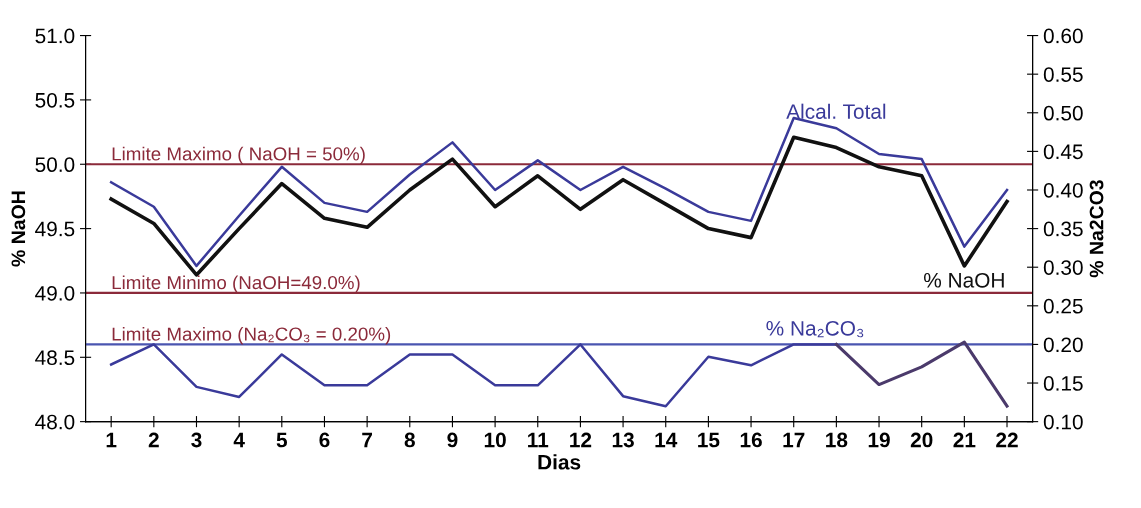 This screenshot has height=508, width=1141. I want to click on y2-tick-label: 0.35, so click(1063, 229).